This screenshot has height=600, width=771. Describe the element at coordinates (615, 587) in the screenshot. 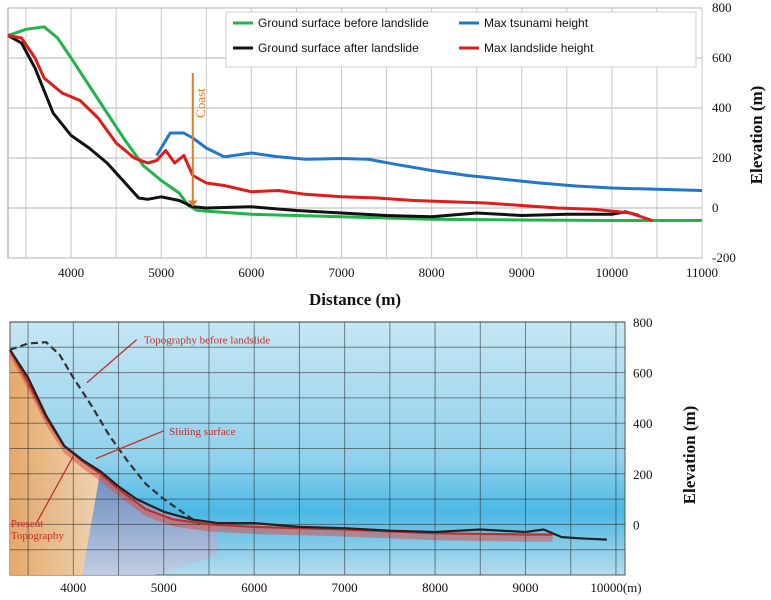

I see `x-tick-label: 10000(m)` at that location.